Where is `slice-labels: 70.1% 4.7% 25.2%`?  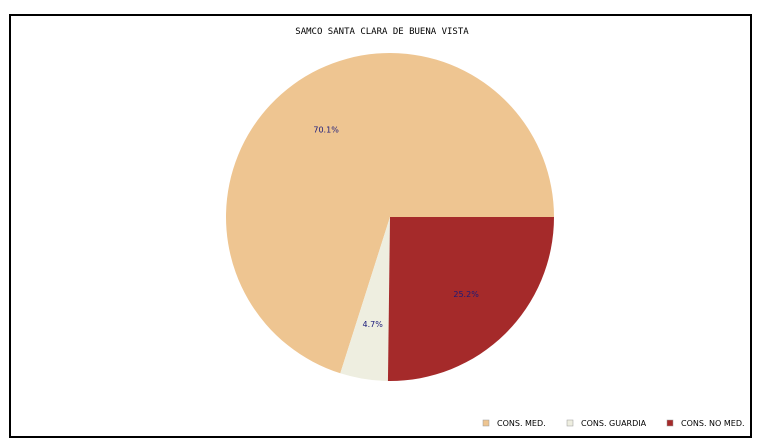
slice-labels: 70.1% 4.7% 25.2% is located at coordinates (396, 227).